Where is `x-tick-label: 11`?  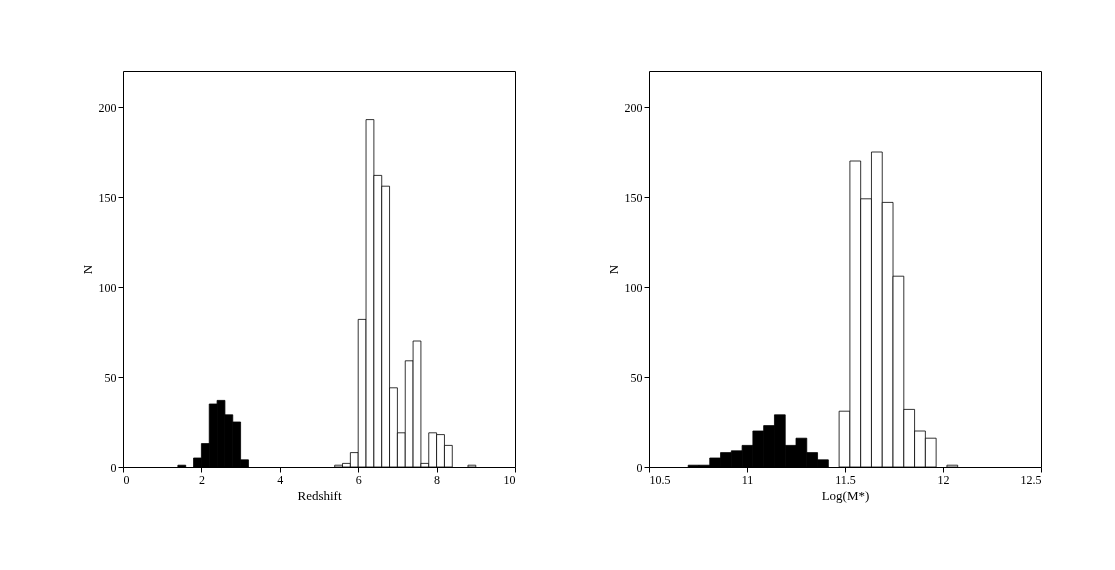
x-tick-label: 11 is located at coordinates (747, 479).